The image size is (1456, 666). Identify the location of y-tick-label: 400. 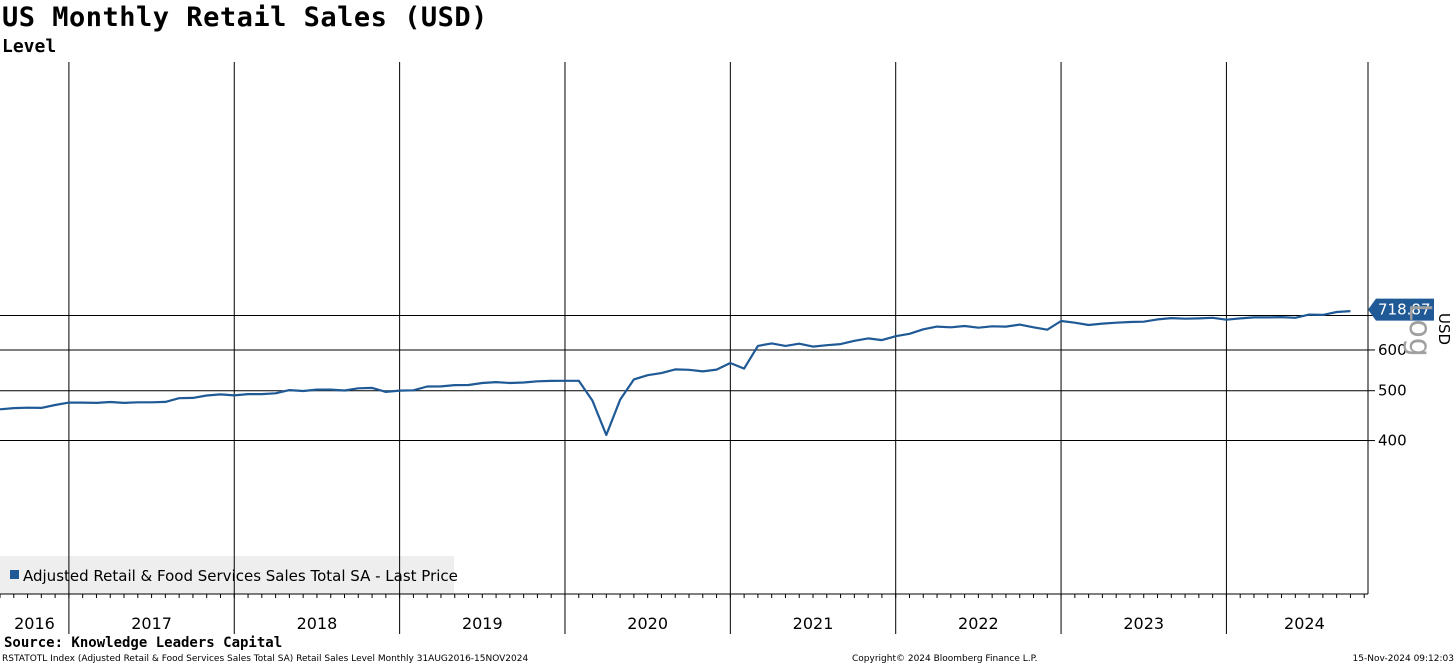
(1392, 441).